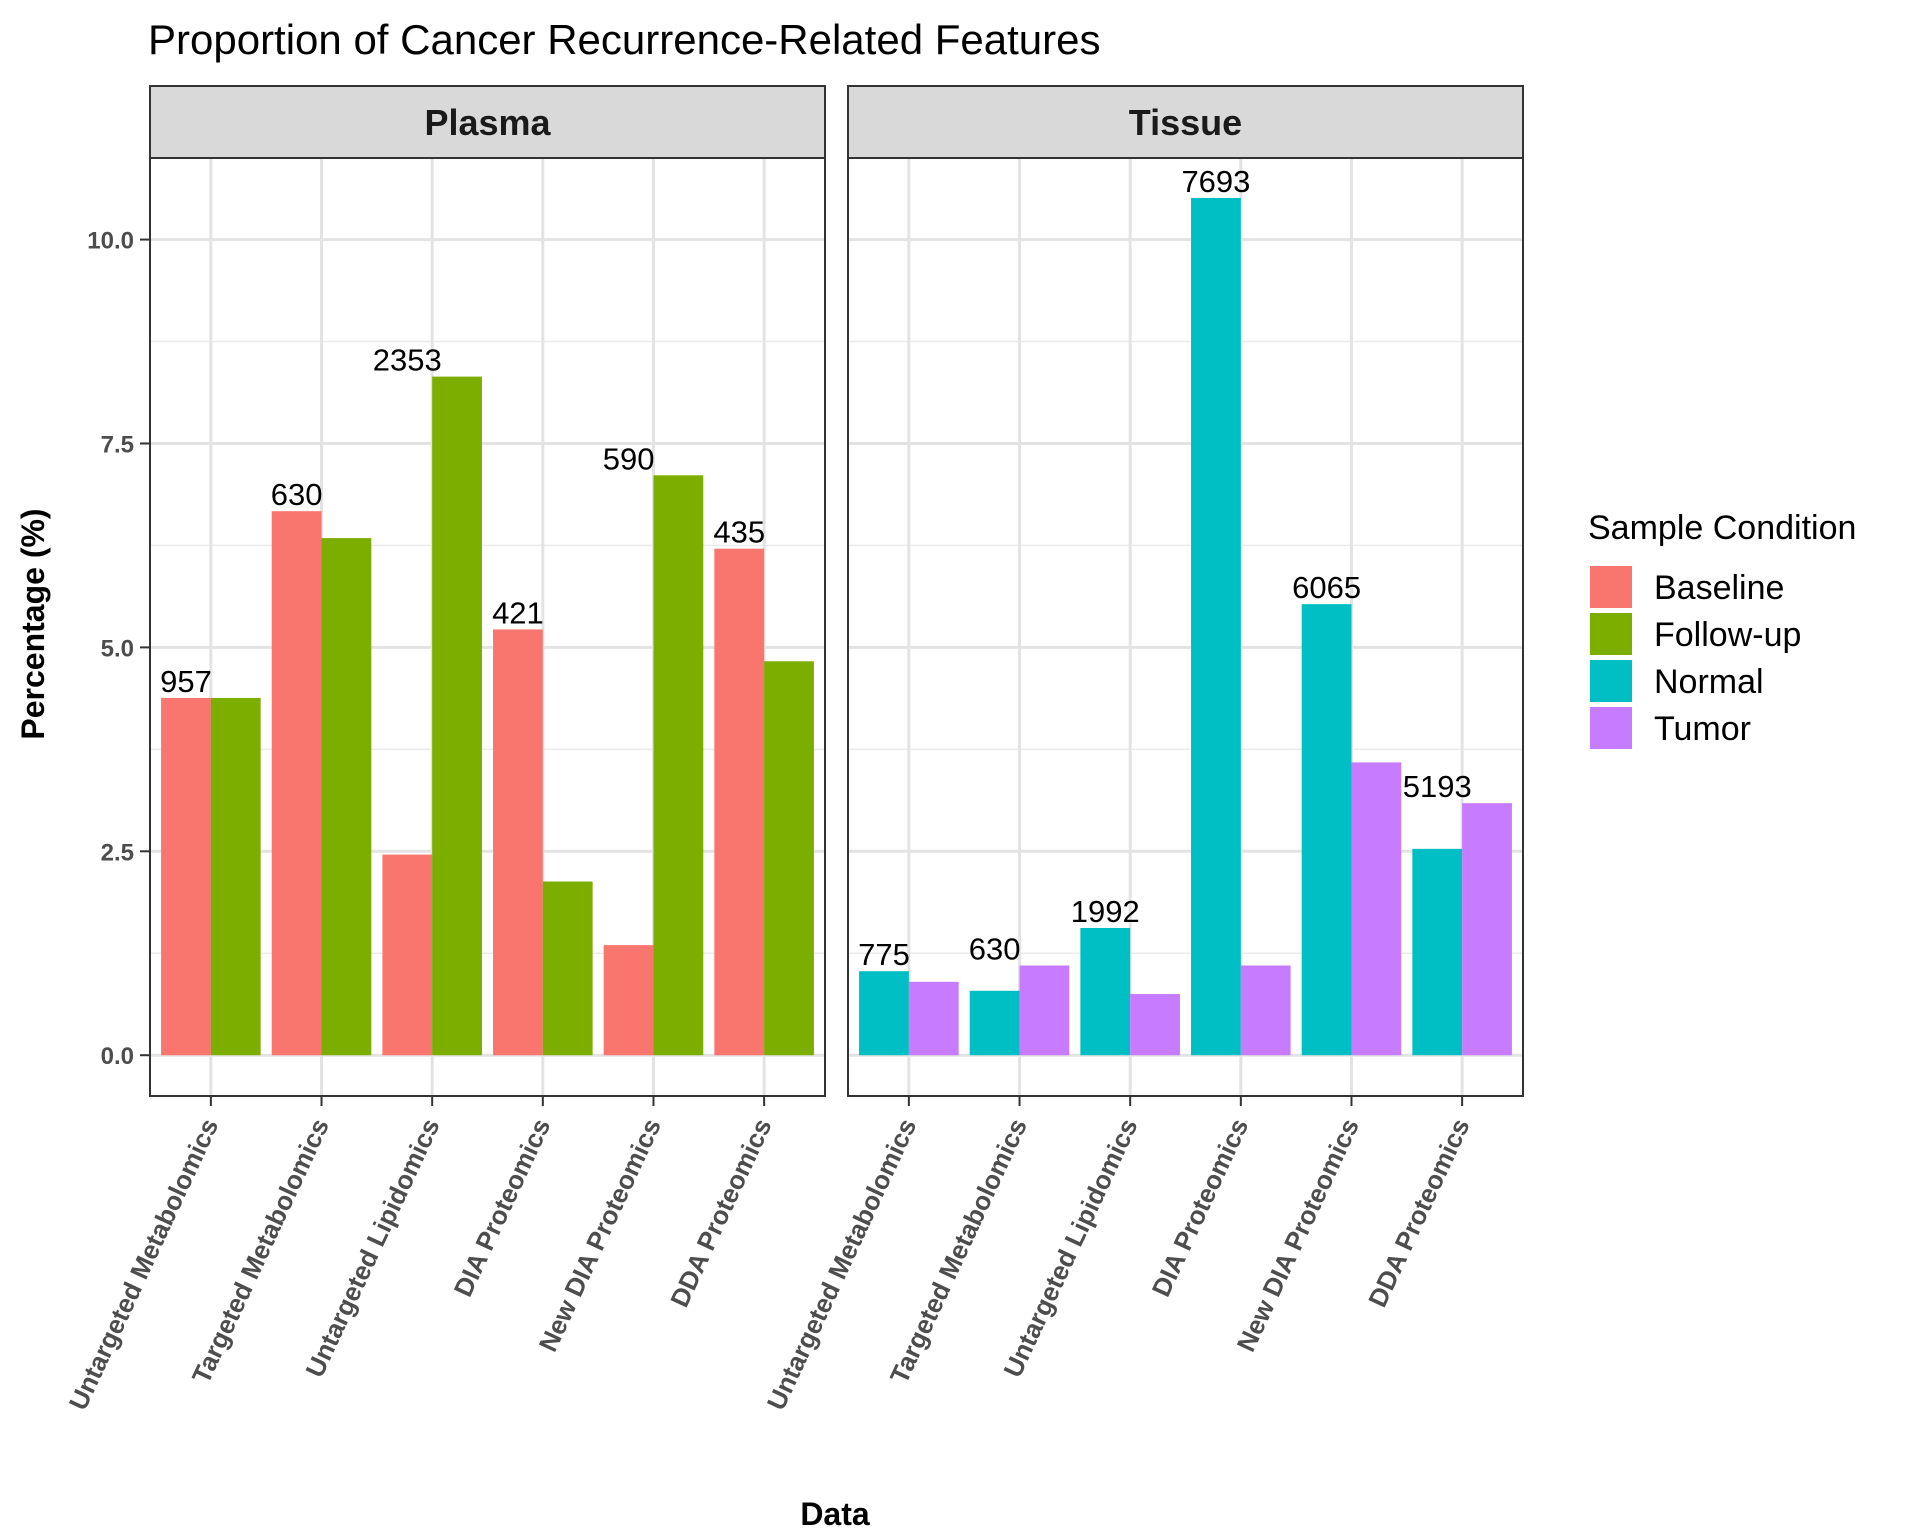 The width and height of the screenshot is (1920, 1536). I want to click on y-tick-label: 7.5, so click(117, 444).